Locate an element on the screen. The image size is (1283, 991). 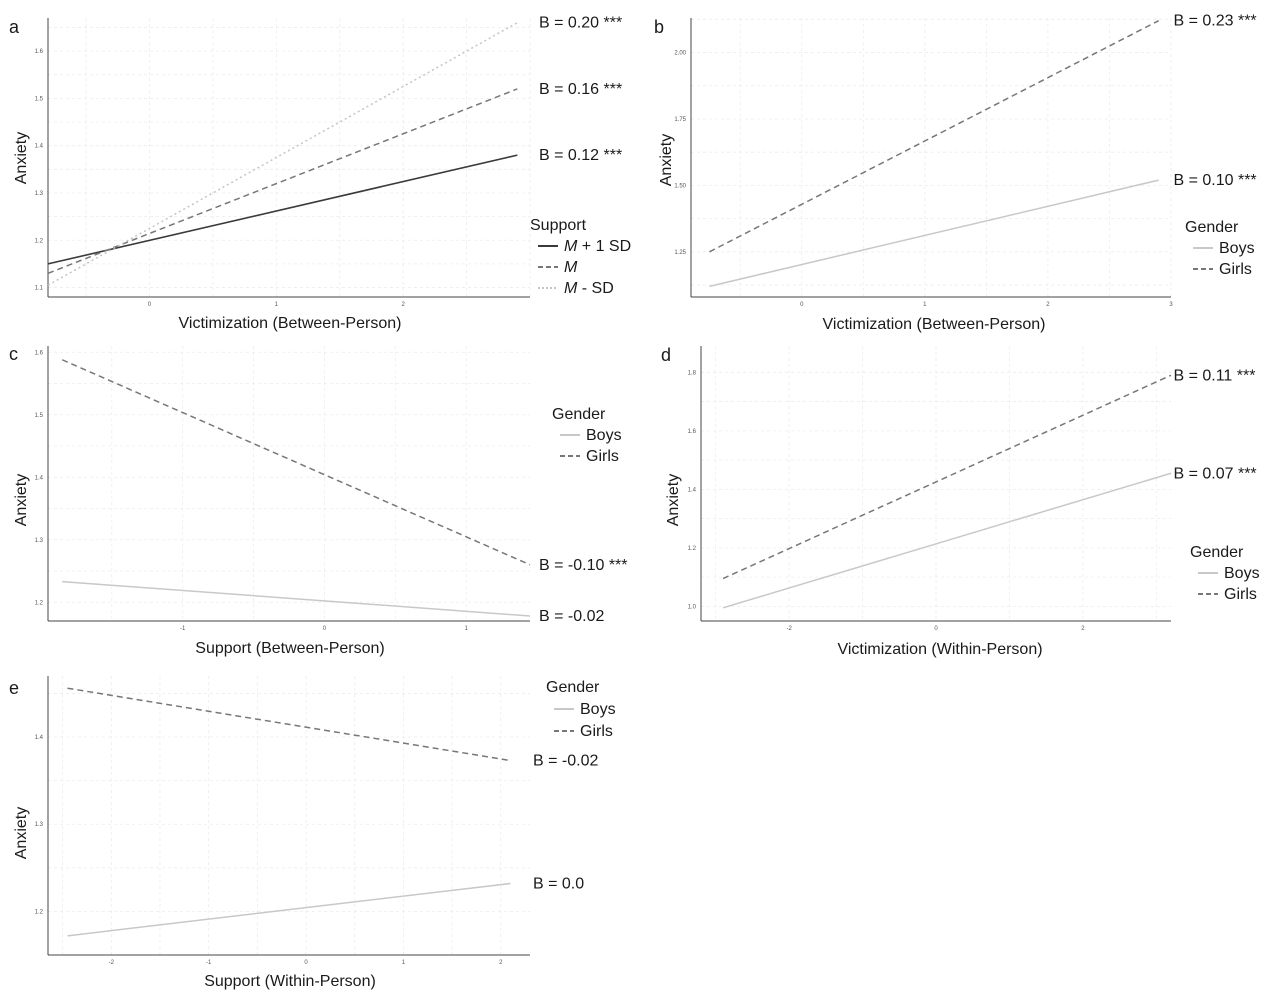
legend: Support M + 1 SD M M - SD is located at coordinates (580, 257).